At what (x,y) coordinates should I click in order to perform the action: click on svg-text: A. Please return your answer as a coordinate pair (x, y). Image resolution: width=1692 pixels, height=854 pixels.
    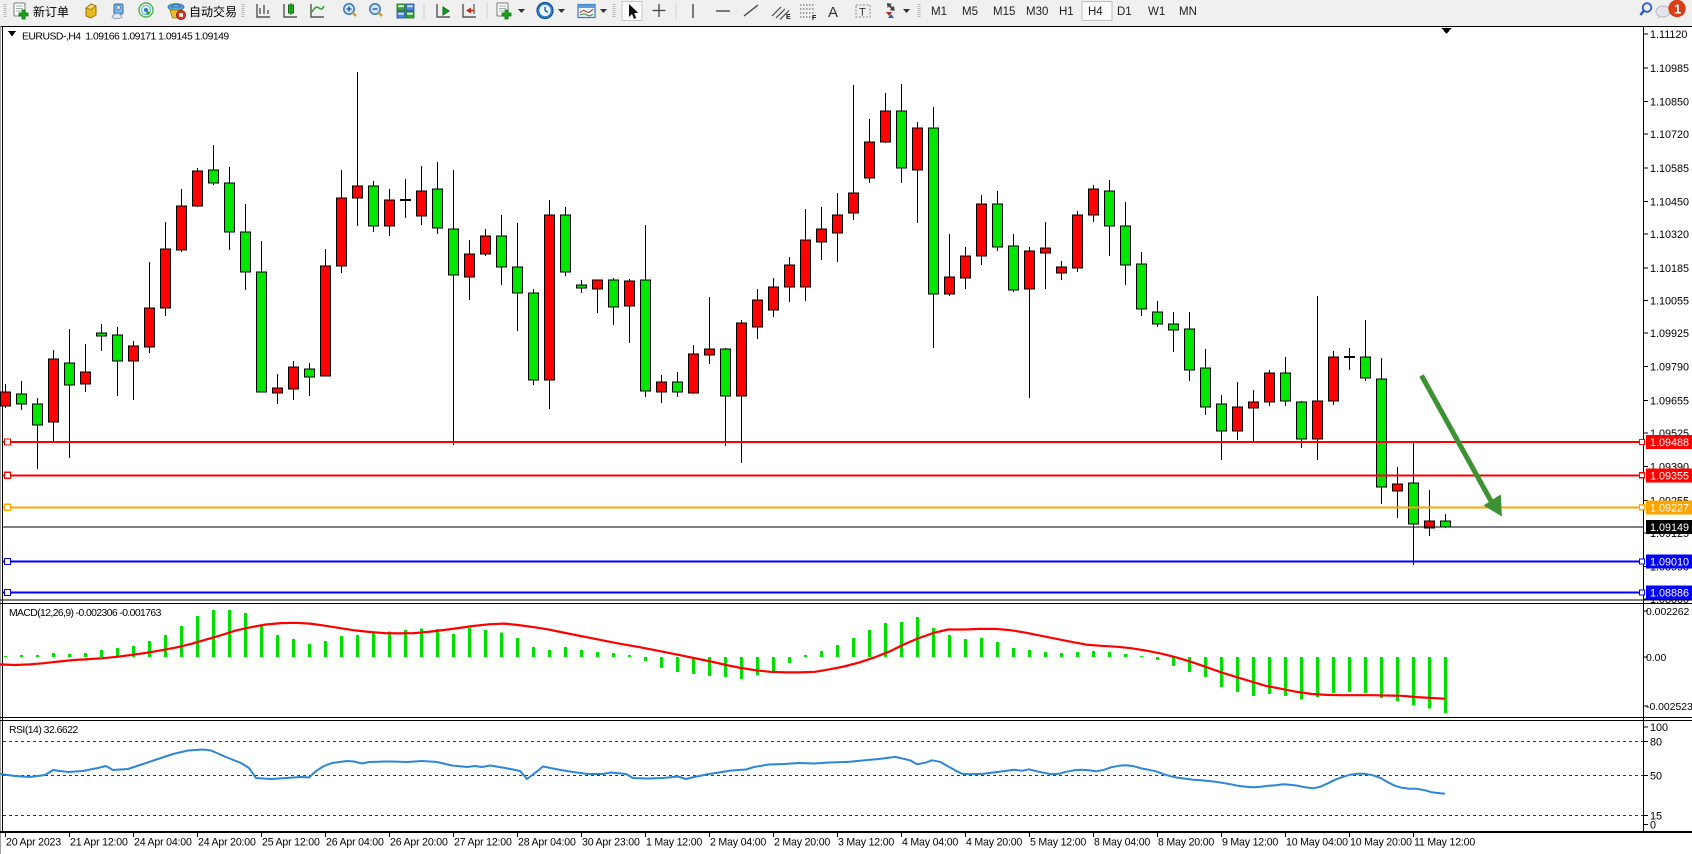
    Looking at the image, I should click on (833, 12).